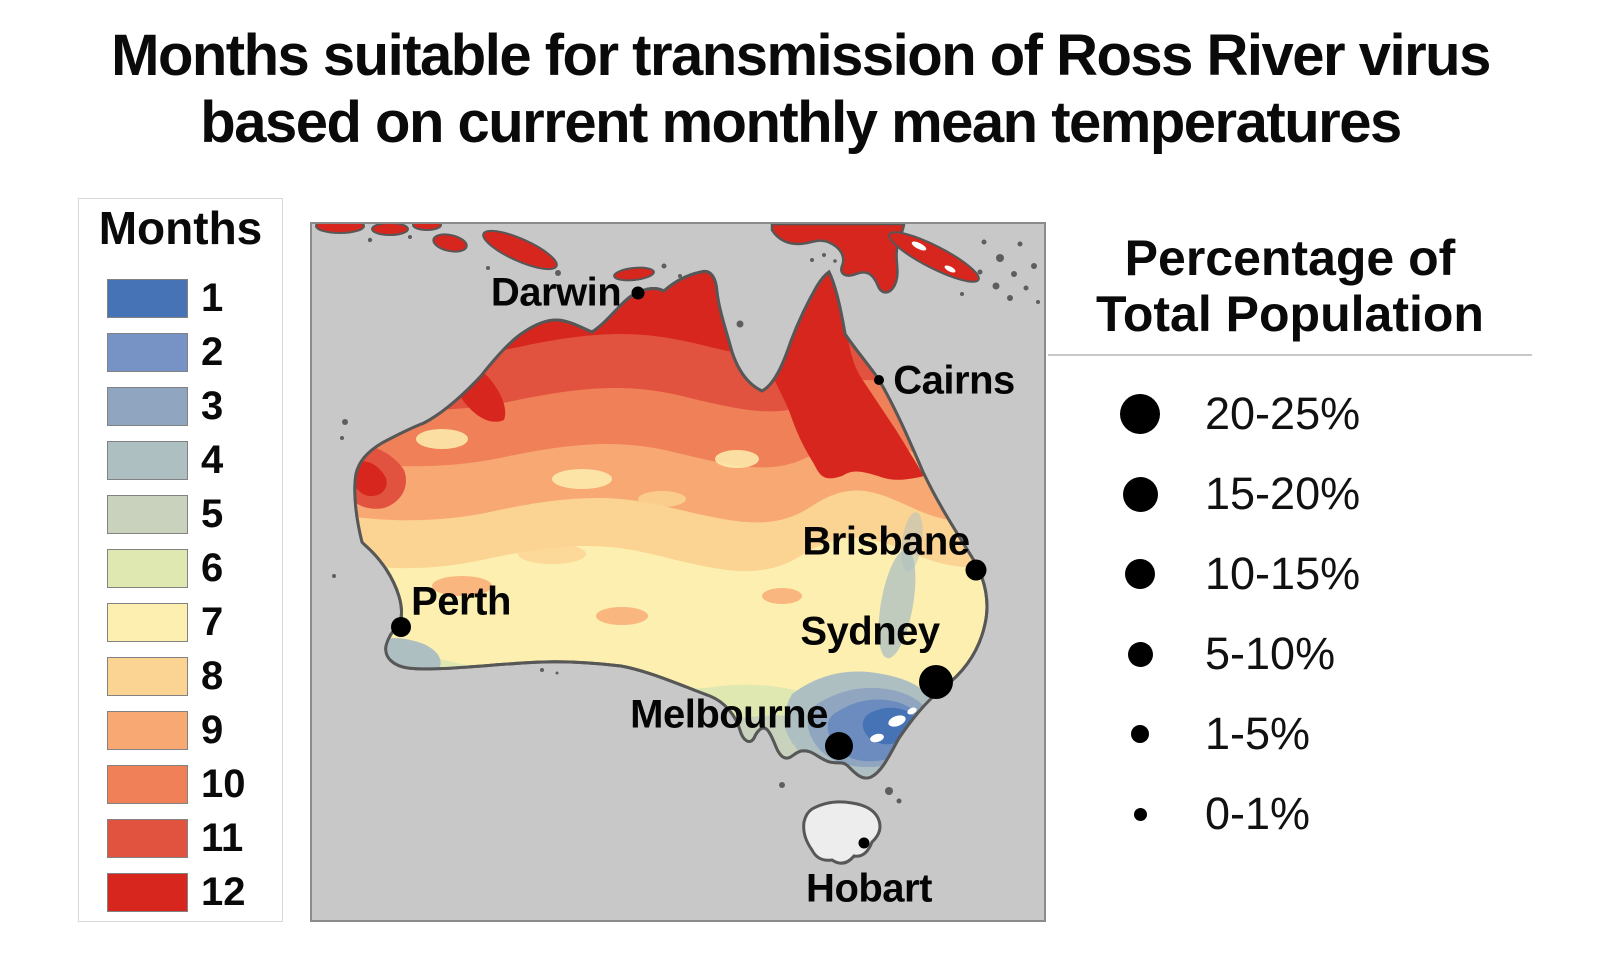 This screenshot has height=956, width=1601. What do you see at coordinates (869, 888) in the screenshot?
I see `city-label-hobart: Hobart` at bounding box center [869, 888].